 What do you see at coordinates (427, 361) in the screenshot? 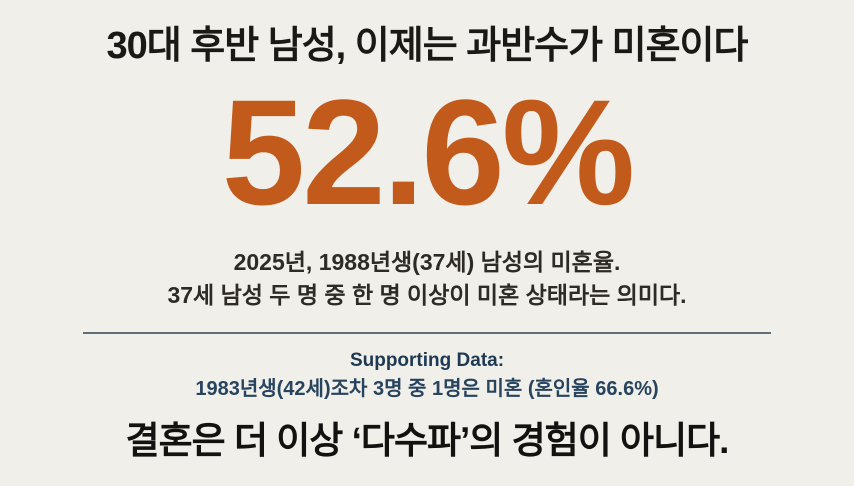
I see `supporting-data-label: Supporting Data:` at bounding box center [427, 361].